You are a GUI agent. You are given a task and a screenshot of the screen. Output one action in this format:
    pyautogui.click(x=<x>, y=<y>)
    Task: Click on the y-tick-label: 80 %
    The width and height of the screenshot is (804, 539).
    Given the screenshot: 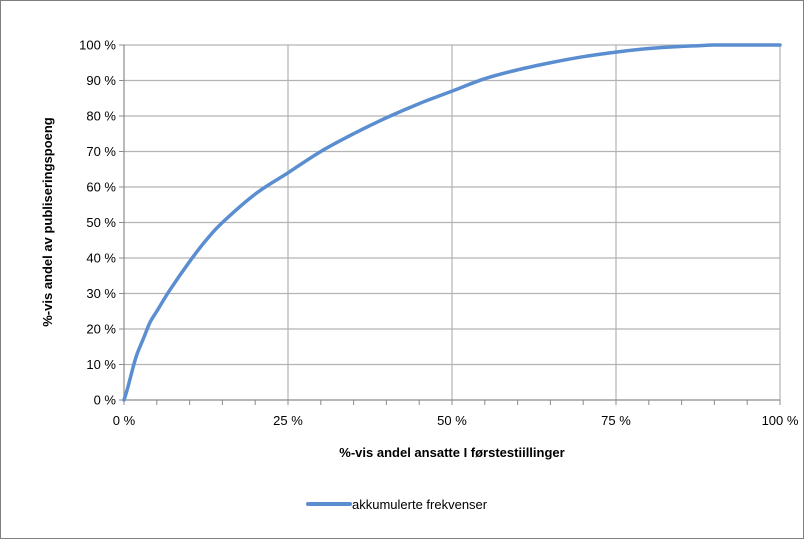 What is the action you would take?
    pyautogui.click(x=101, y=116)
    